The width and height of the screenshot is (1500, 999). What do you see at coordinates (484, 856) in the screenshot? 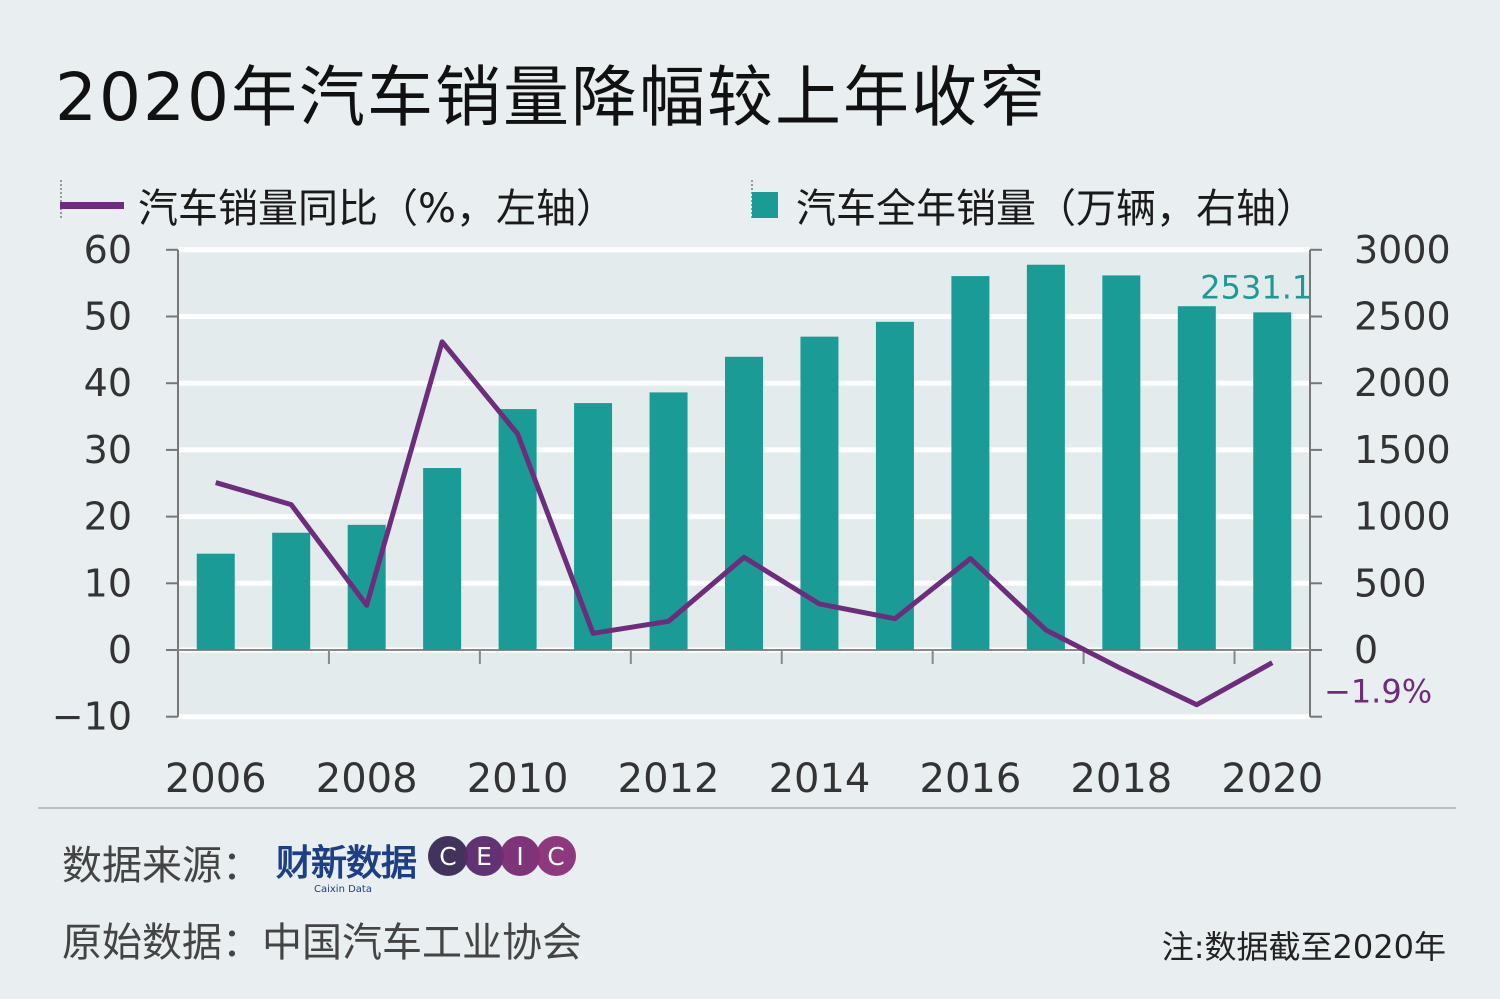
I see `ceic-letter: E` at bounding box center [484, 856].